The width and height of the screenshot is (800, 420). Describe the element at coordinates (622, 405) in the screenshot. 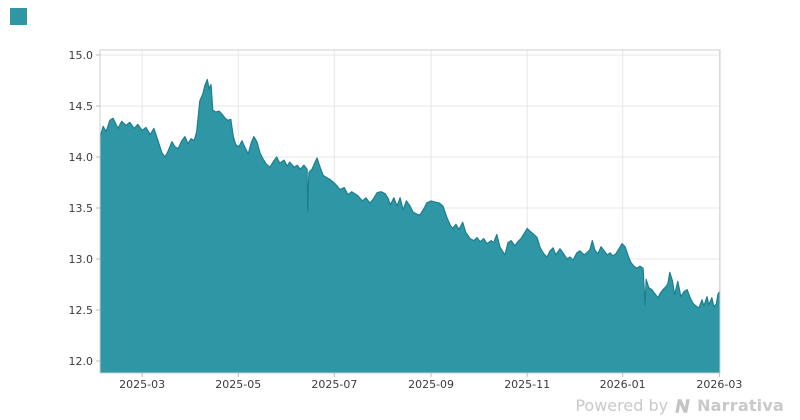

I see `powered-by-label: Powered by` at that location.